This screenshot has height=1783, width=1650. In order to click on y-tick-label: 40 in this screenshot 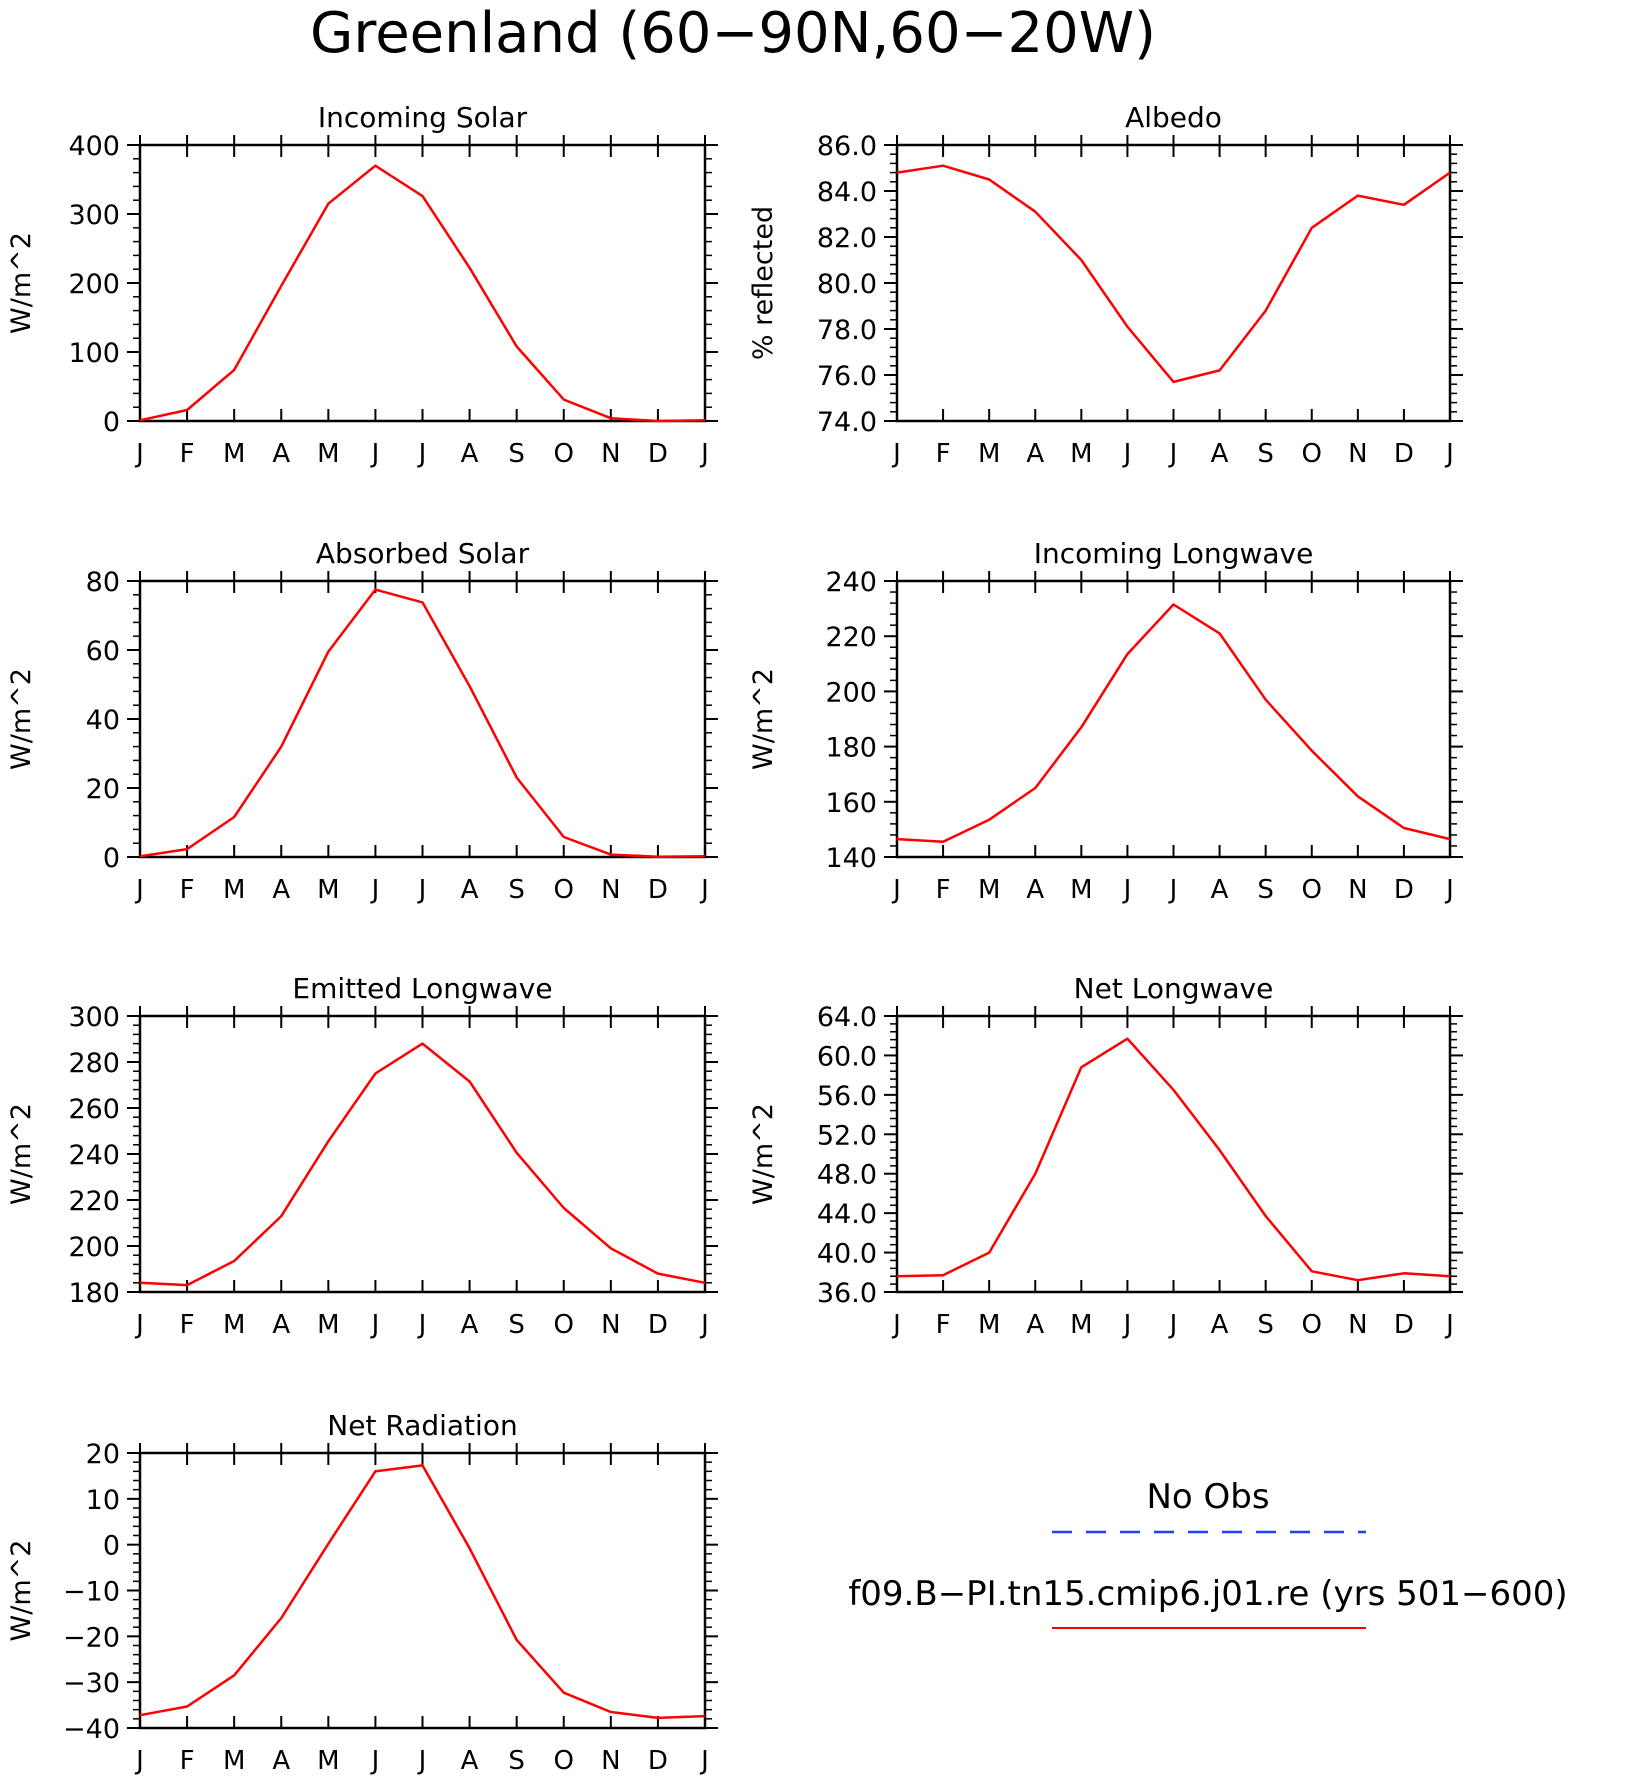, I will do `click(103, 720)`.